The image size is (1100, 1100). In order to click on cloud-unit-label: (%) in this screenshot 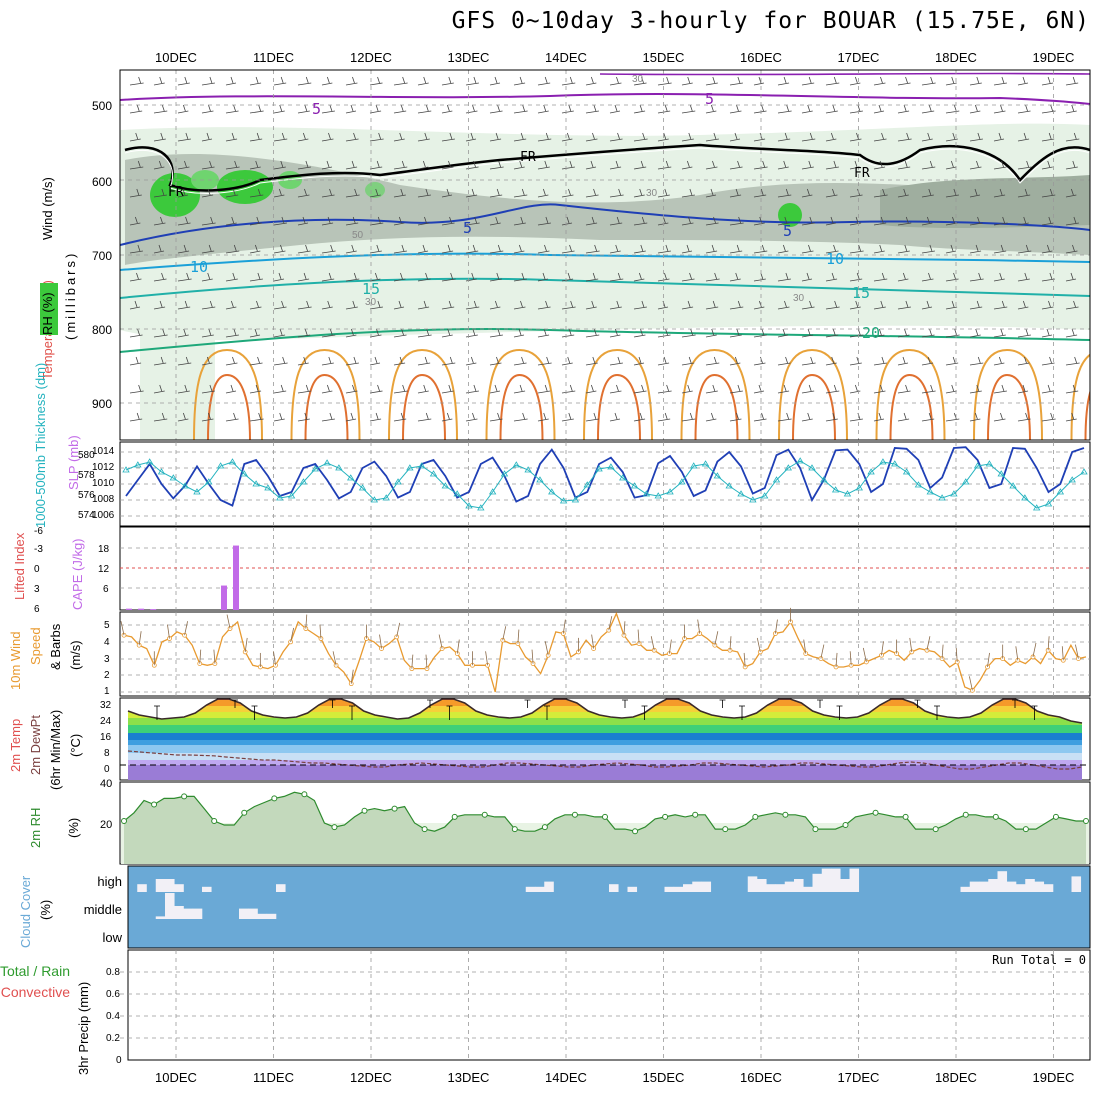, I will do `click(45, 910)`.